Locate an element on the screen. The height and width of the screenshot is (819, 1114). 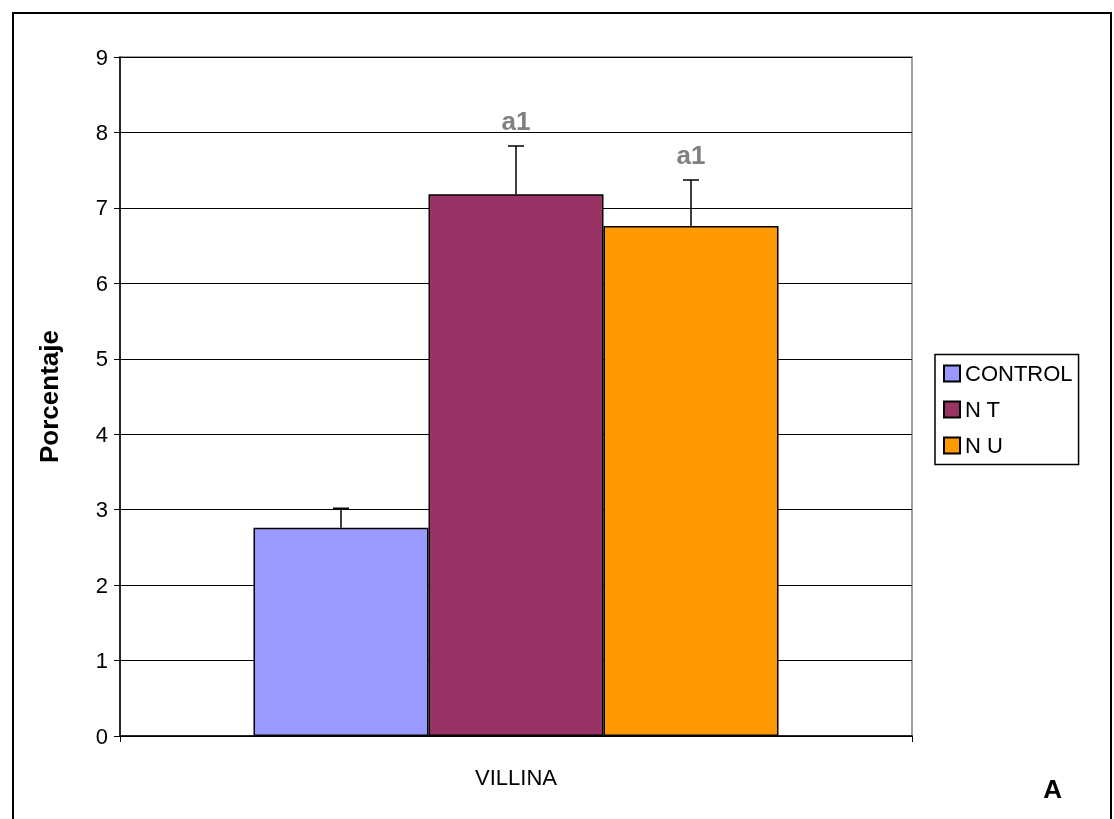
y-tick-label: 6 is located at coordinates (101, 283).